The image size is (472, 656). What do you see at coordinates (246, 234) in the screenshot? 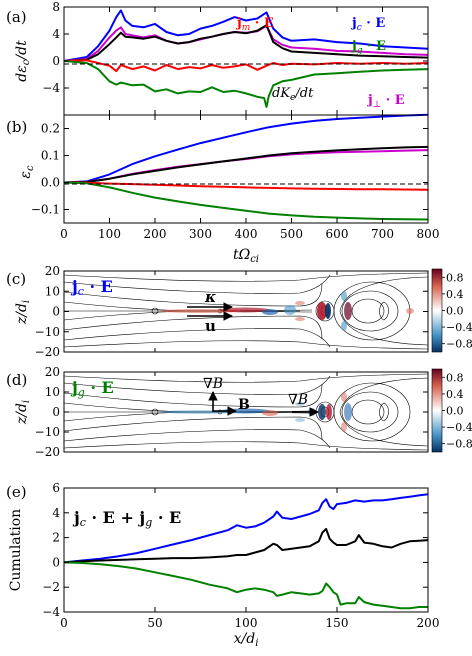
I see `xtick-label: 400` at bounding box center [246, 234].